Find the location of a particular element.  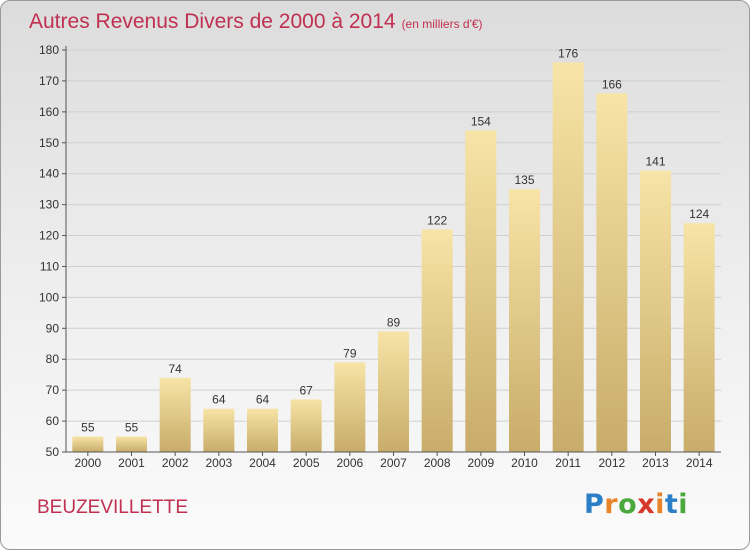

y-tick-label: 80 is located at coordinates (53, 359).